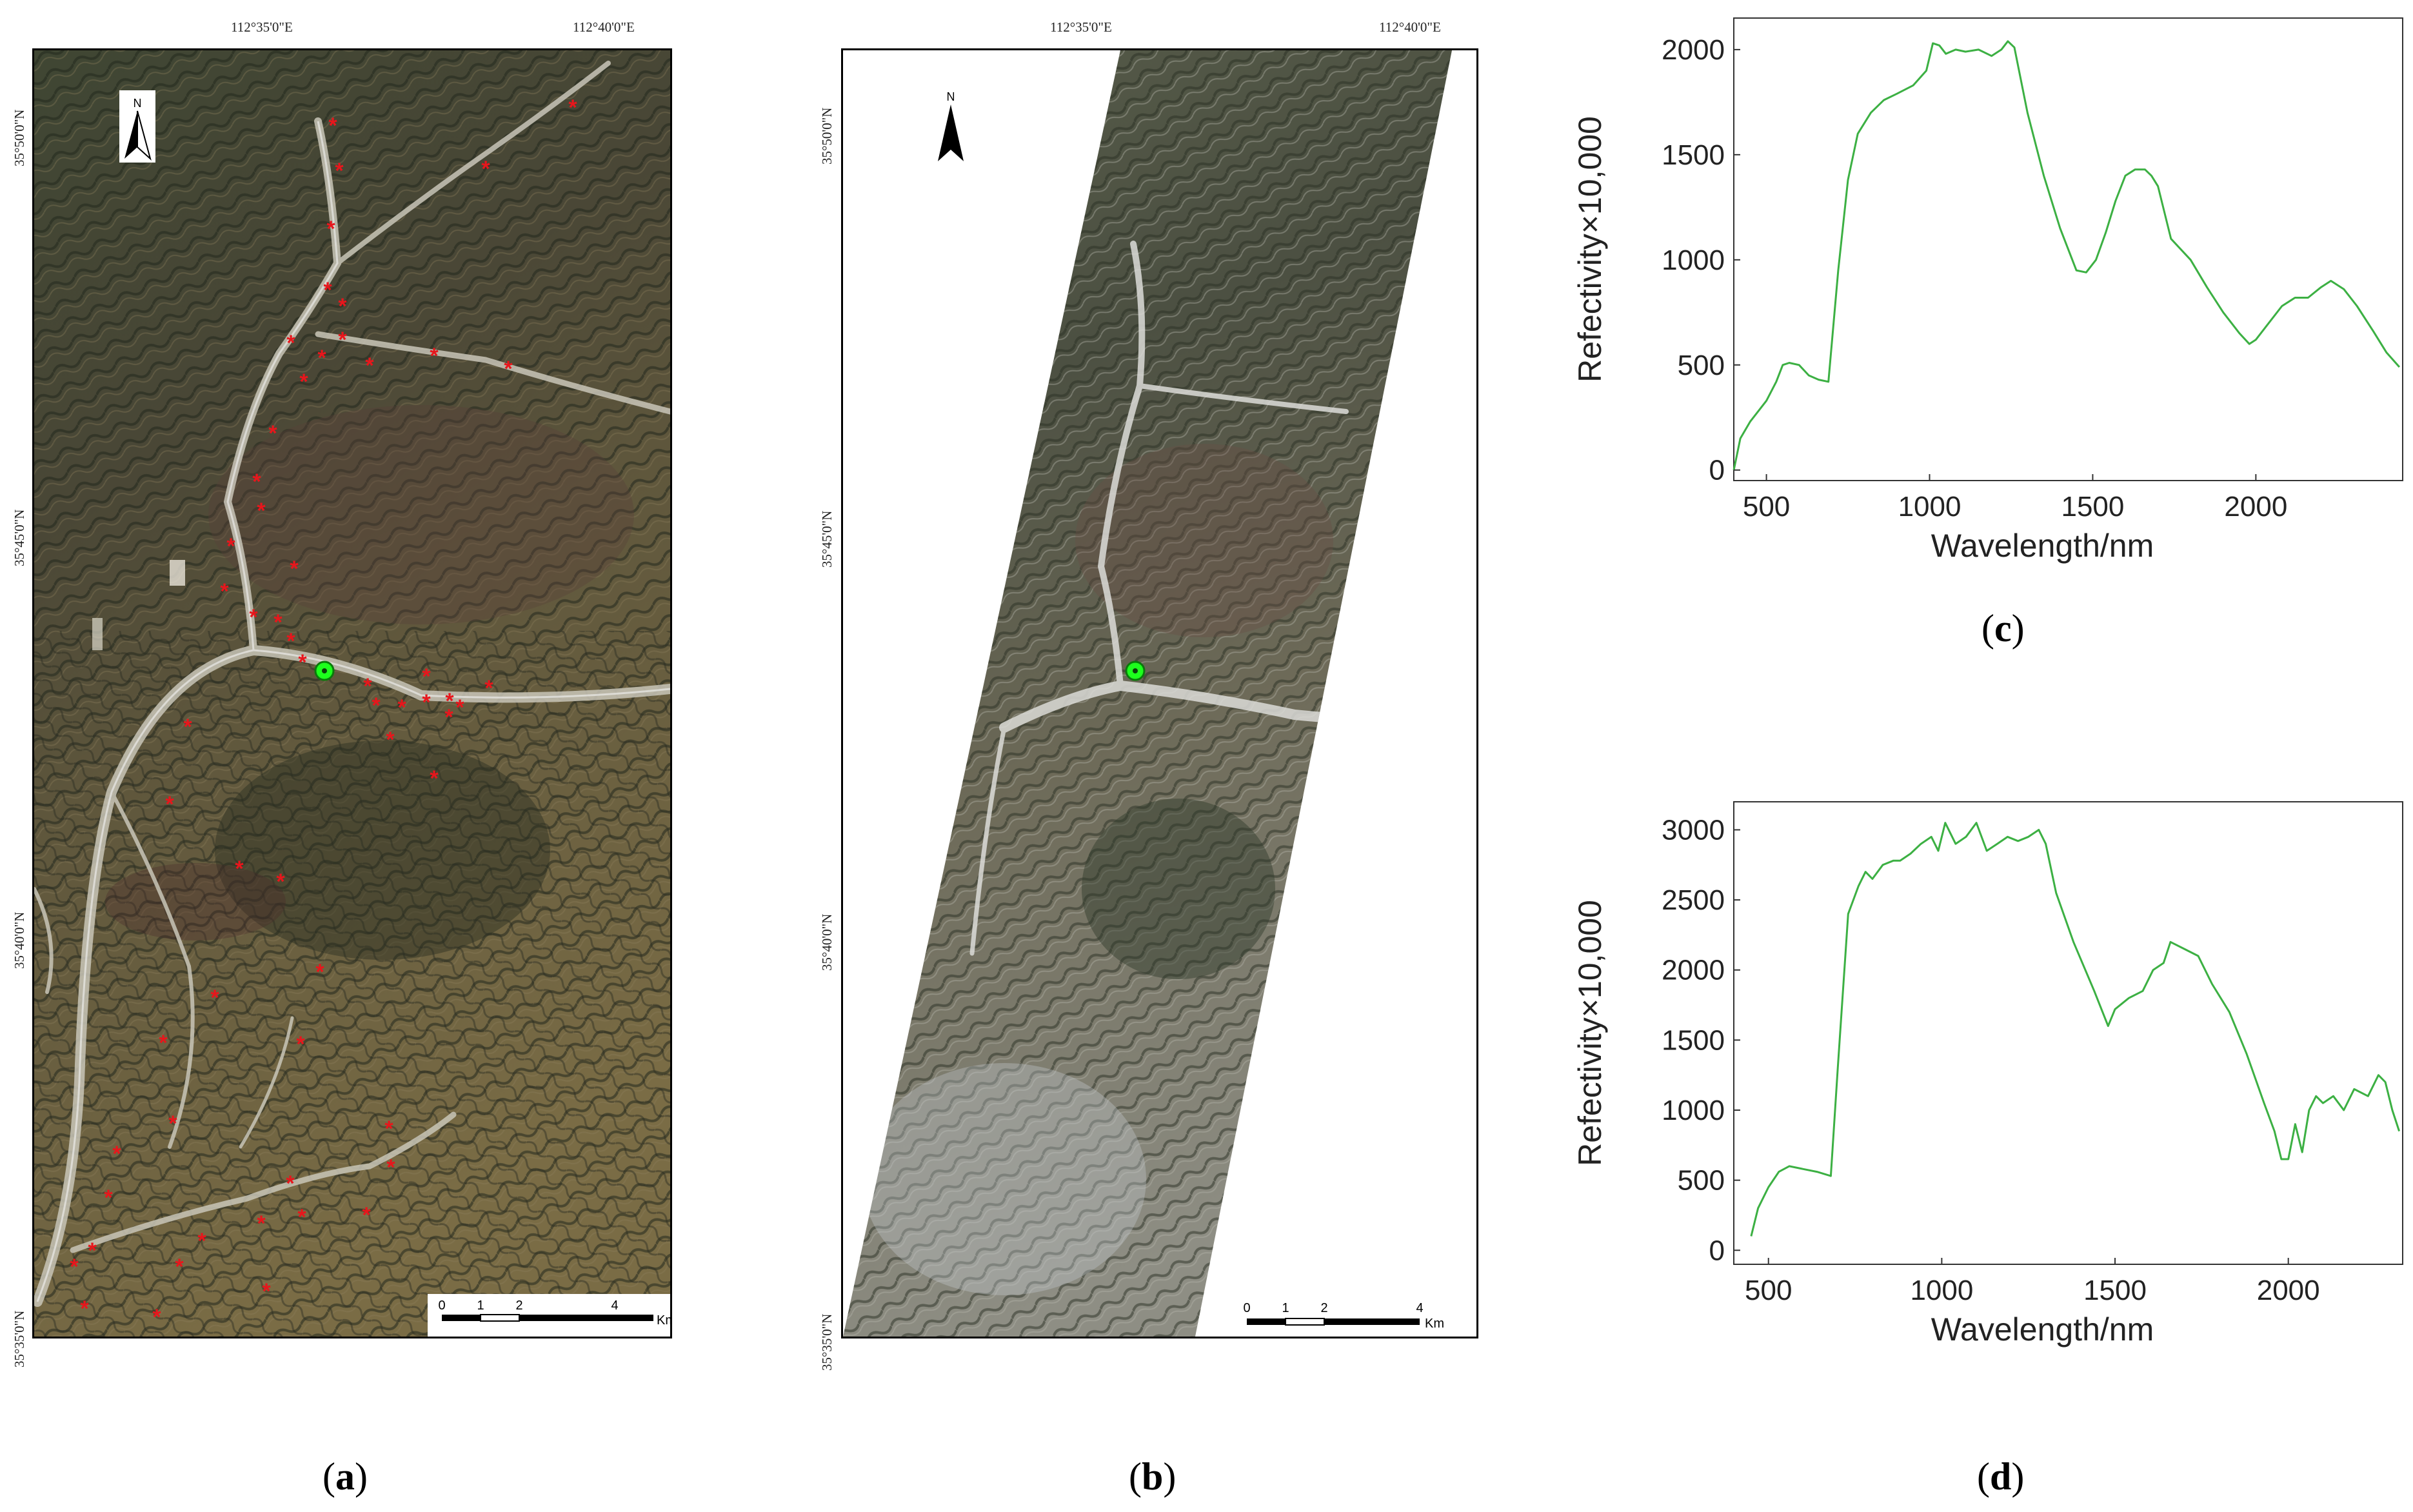 The width and height of the screenshot is (2413, 1512). What do you see at coordinates (1153, 1477) in the screenshot?
I see `panel-b-label: (b)` at bounding box center [1153, 1477].